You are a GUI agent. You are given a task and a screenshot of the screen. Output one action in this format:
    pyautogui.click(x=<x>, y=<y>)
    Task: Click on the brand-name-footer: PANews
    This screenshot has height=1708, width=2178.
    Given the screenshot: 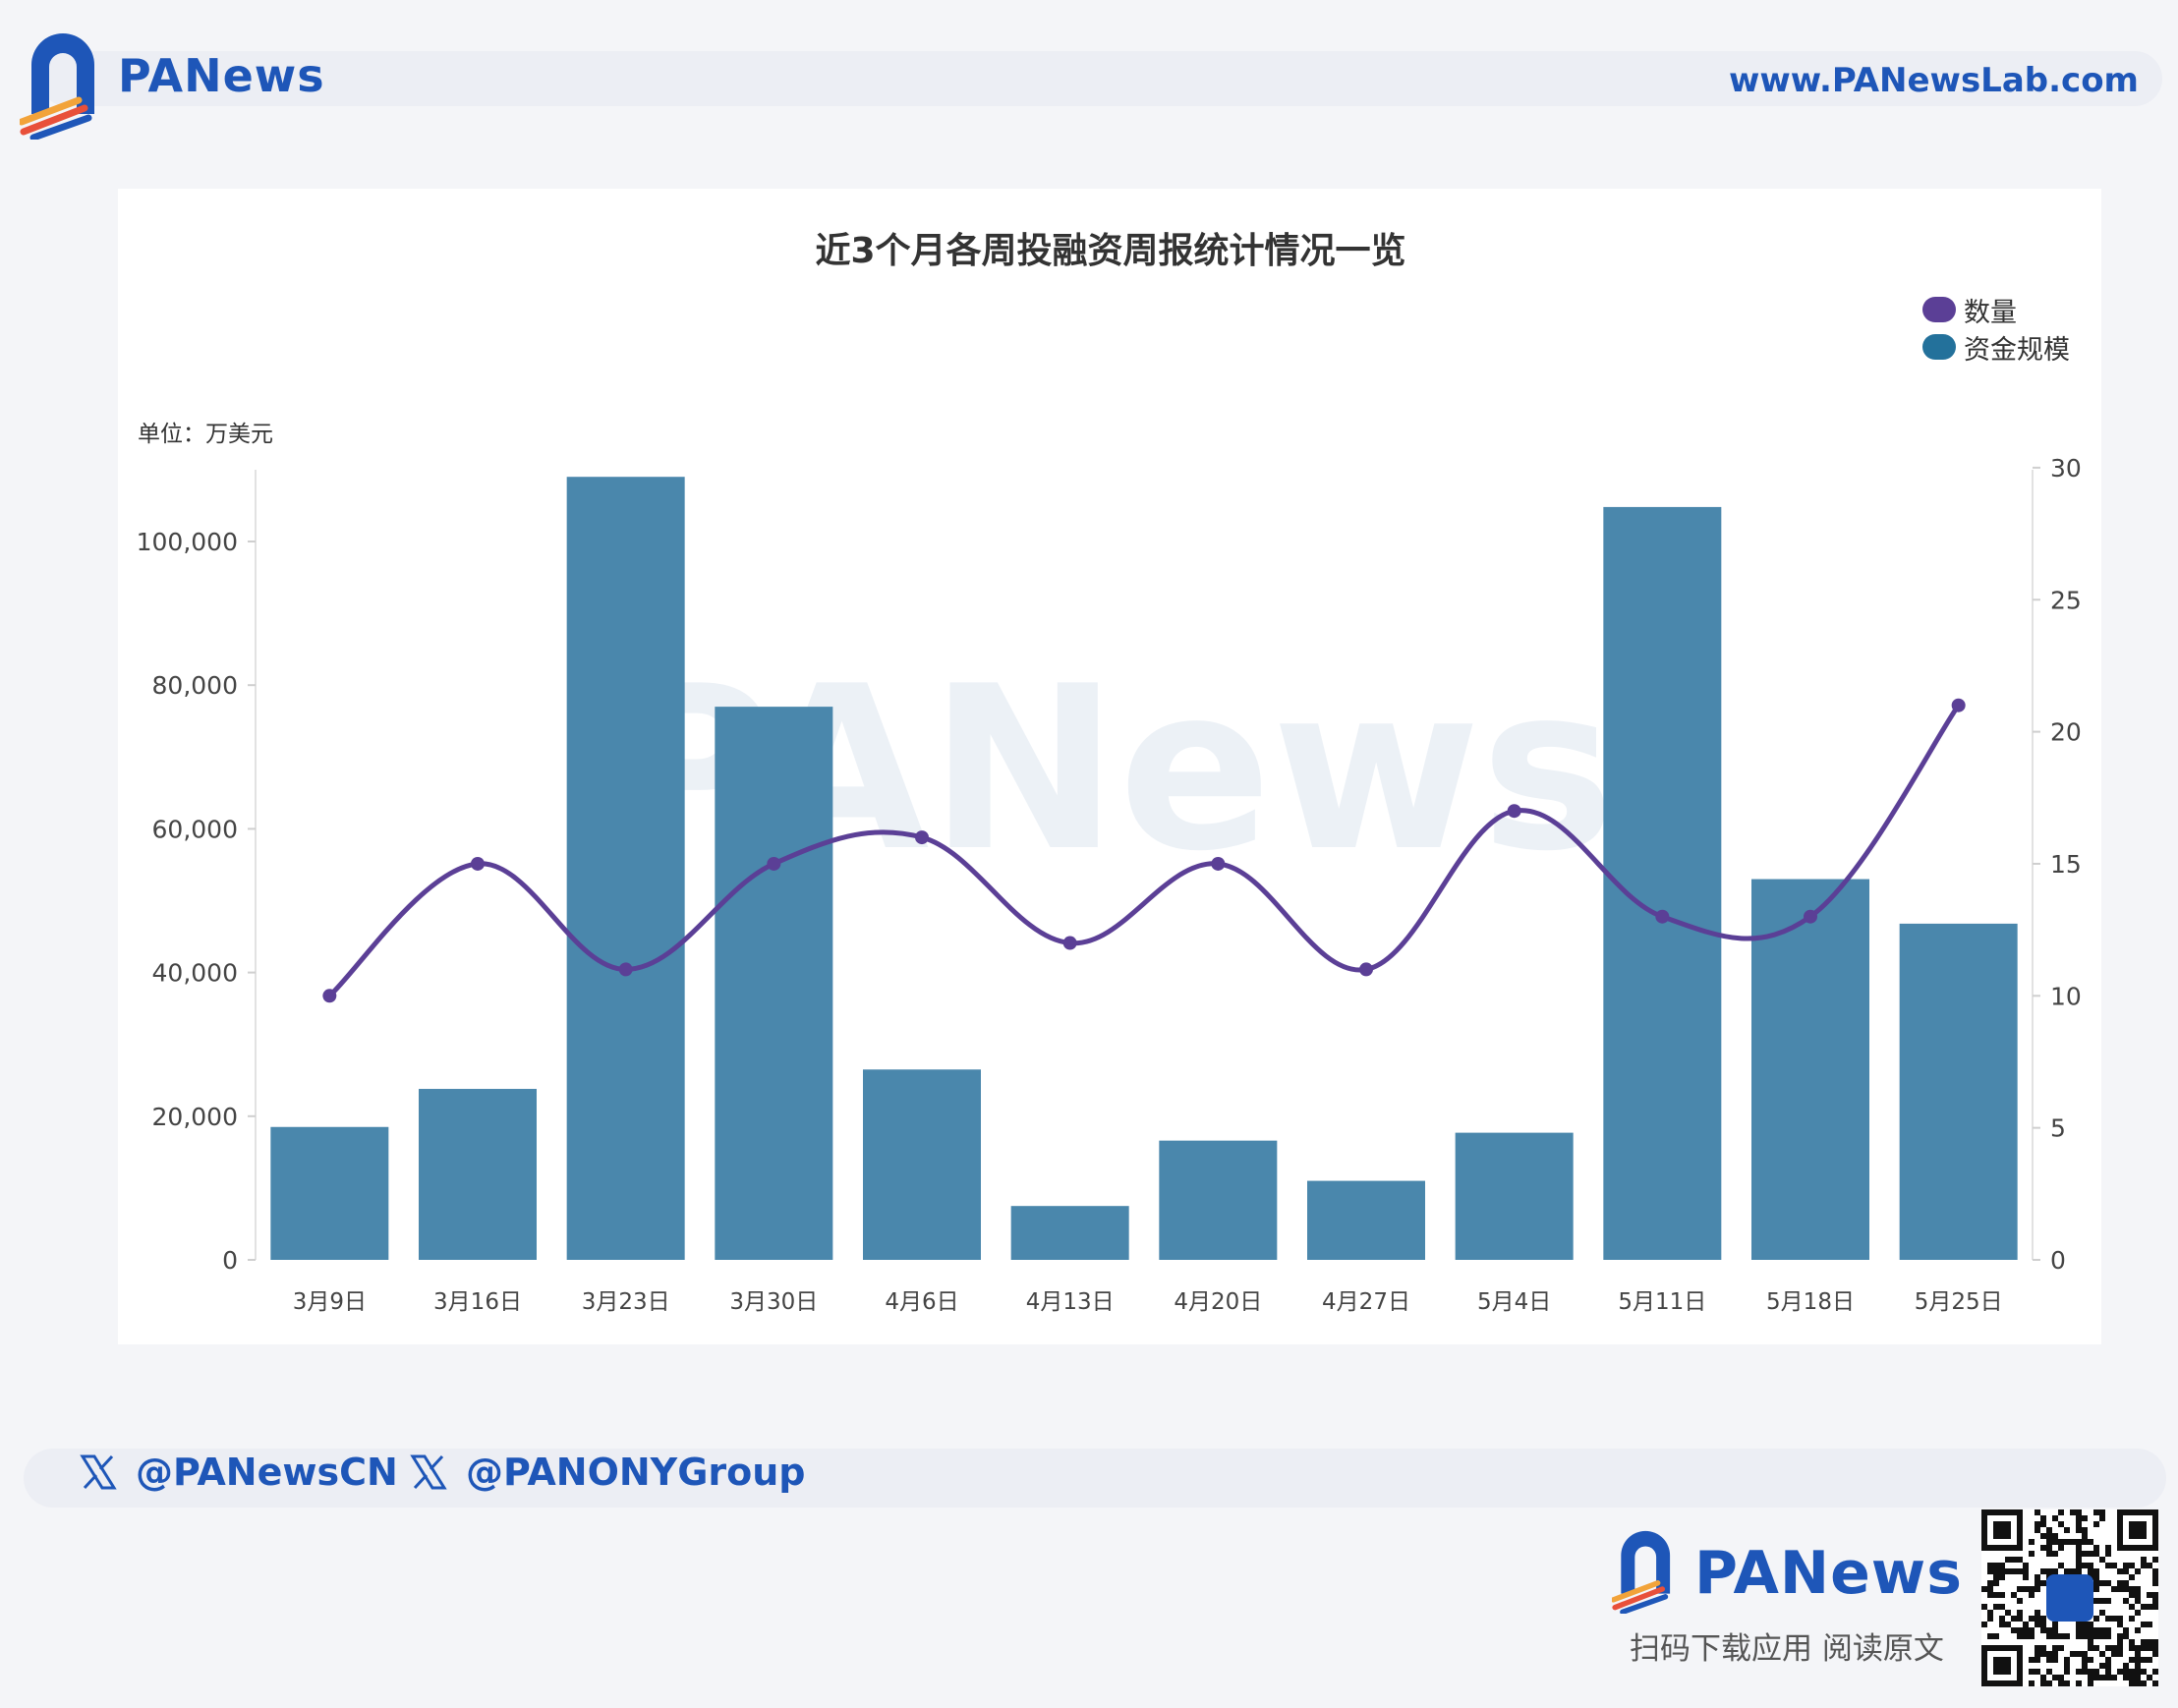 What is the action you would take?
    pyautogui.click(x=1828, y=1573)
    